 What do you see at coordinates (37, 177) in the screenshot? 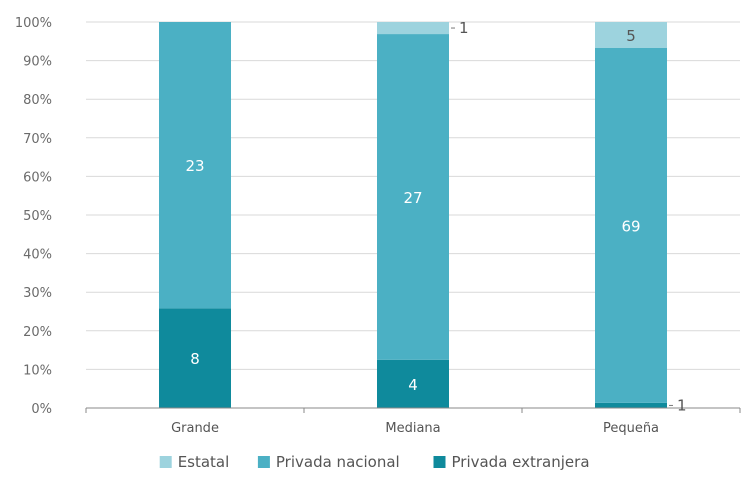
I see `y-tick-label: 60%` at bounding box center [37, 177].